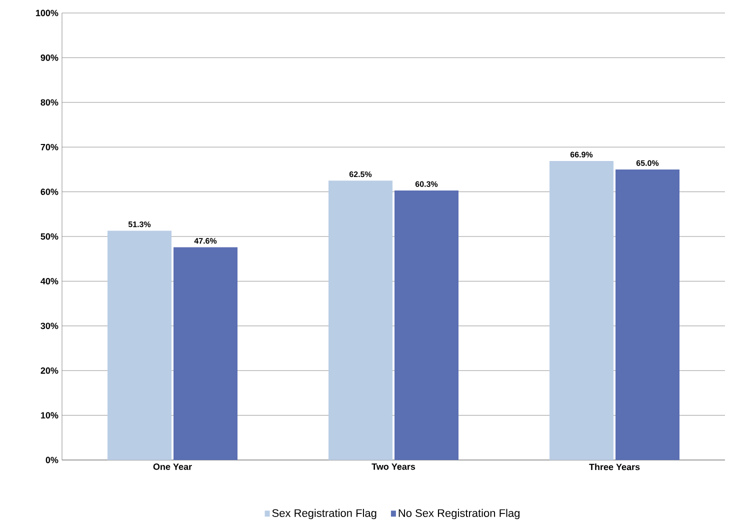 The width and height of the screenshot is (730, 525). Describe the element at coordinates (205, 241) in the screenshot. I see `data-label: 47.6%` at that location.